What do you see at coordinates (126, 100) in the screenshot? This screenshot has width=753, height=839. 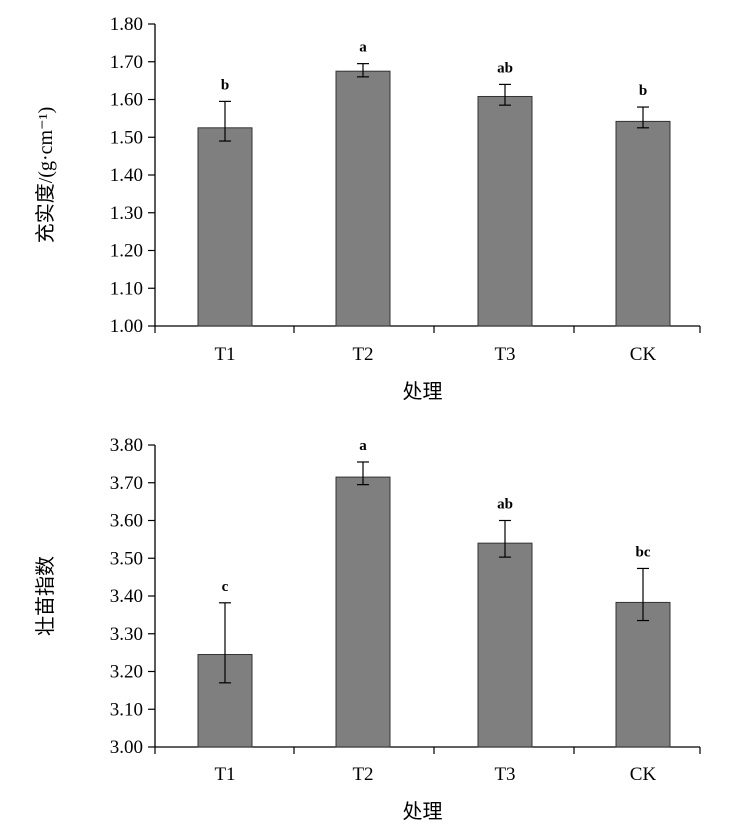 I see `y-tick-label: 1.60` at bounding box center [126, 100].